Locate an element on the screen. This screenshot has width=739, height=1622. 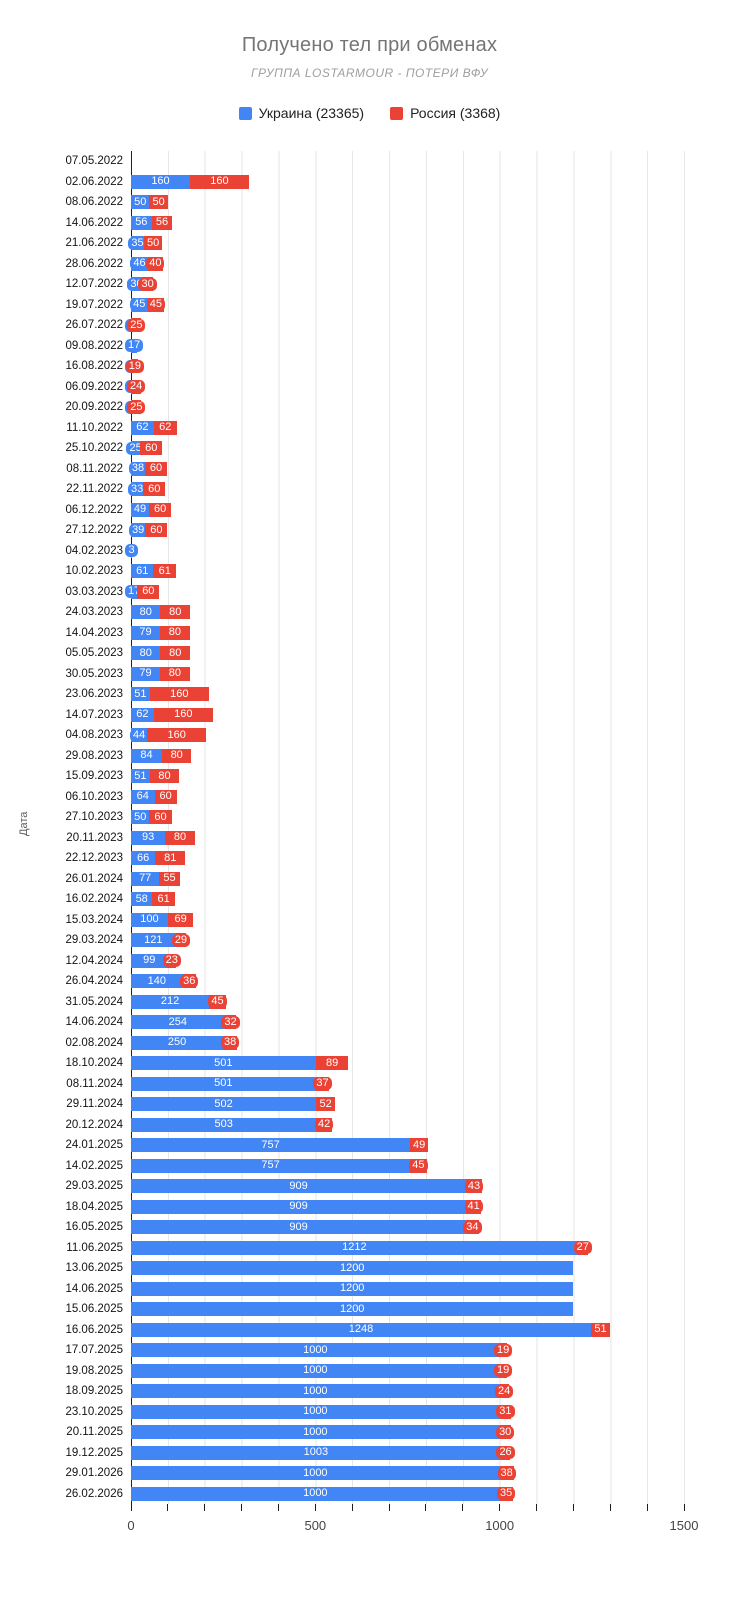
bar-russia-segment: 31 is located at coordinates (505, 1411).